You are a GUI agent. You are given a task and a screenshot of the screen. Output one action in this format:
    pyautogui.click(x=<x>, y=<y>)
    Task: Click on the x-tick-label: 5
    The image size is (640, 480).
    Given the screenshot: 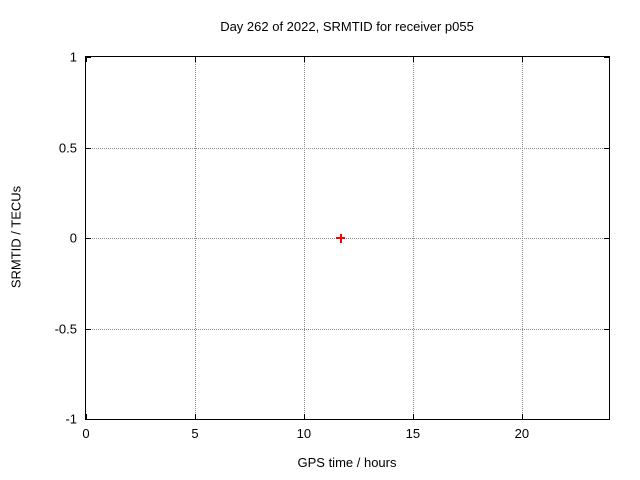 What is the action you would take?
    pyautogui.click(x=195, y=433)
    